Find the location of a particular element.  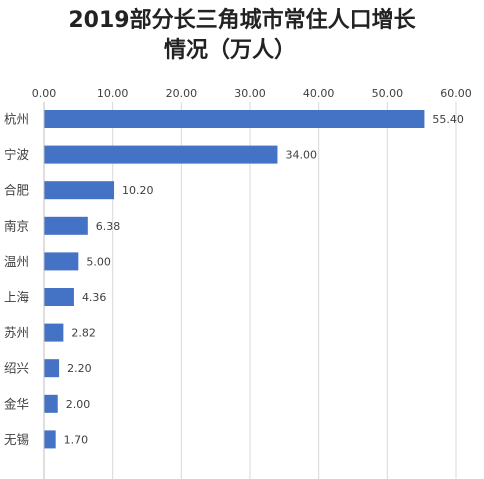

category-label: 金华 is located at coordinates (16, 403).